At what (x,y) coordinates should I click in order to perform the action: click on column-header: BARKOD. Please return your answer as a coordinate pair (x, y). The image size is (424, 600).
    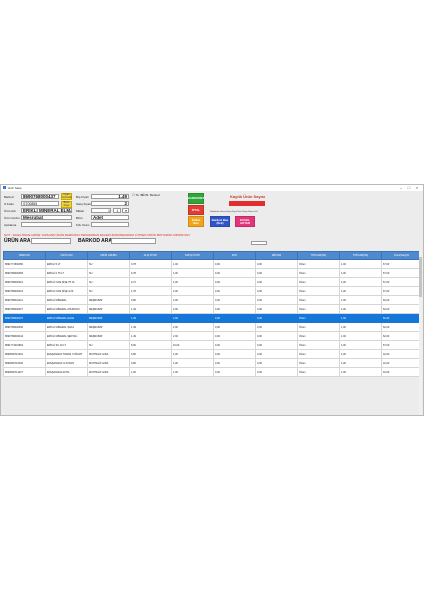
    Looking at the image, I should click on (24, 255).